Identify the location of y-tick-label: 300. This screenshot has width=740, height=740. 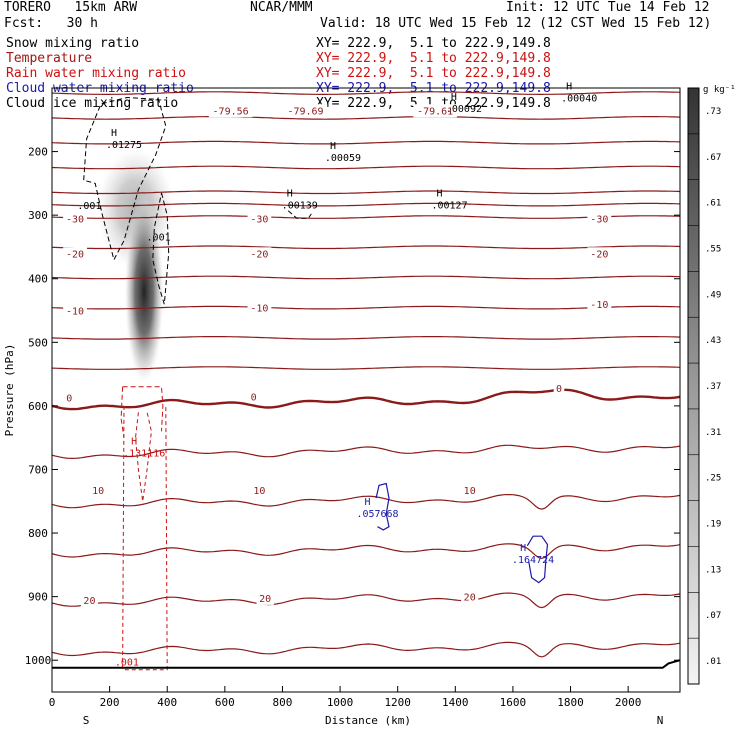
(38, 215).